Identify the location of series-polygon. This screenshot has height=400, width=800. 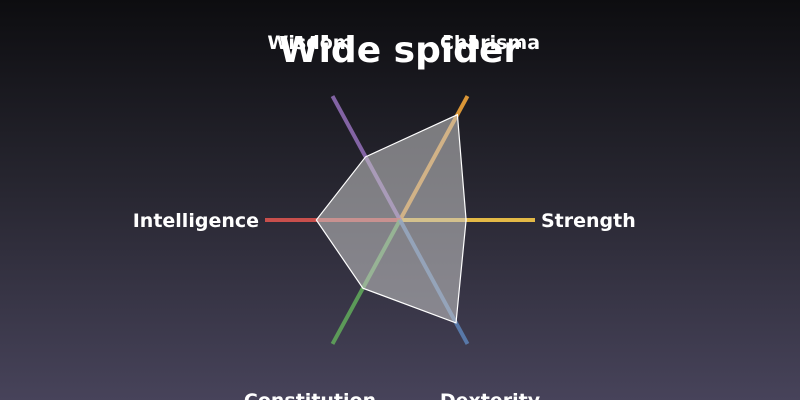
(391, 218).